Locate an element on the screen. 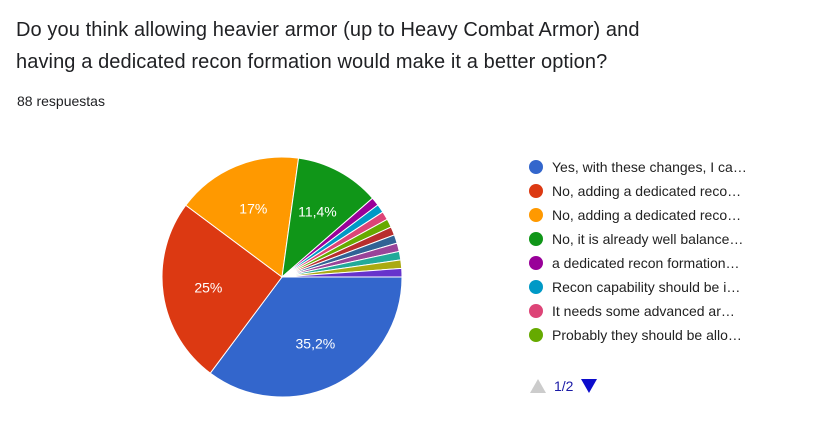  legend-page-indicator: 1/2 is located at coordinates (564, 386).